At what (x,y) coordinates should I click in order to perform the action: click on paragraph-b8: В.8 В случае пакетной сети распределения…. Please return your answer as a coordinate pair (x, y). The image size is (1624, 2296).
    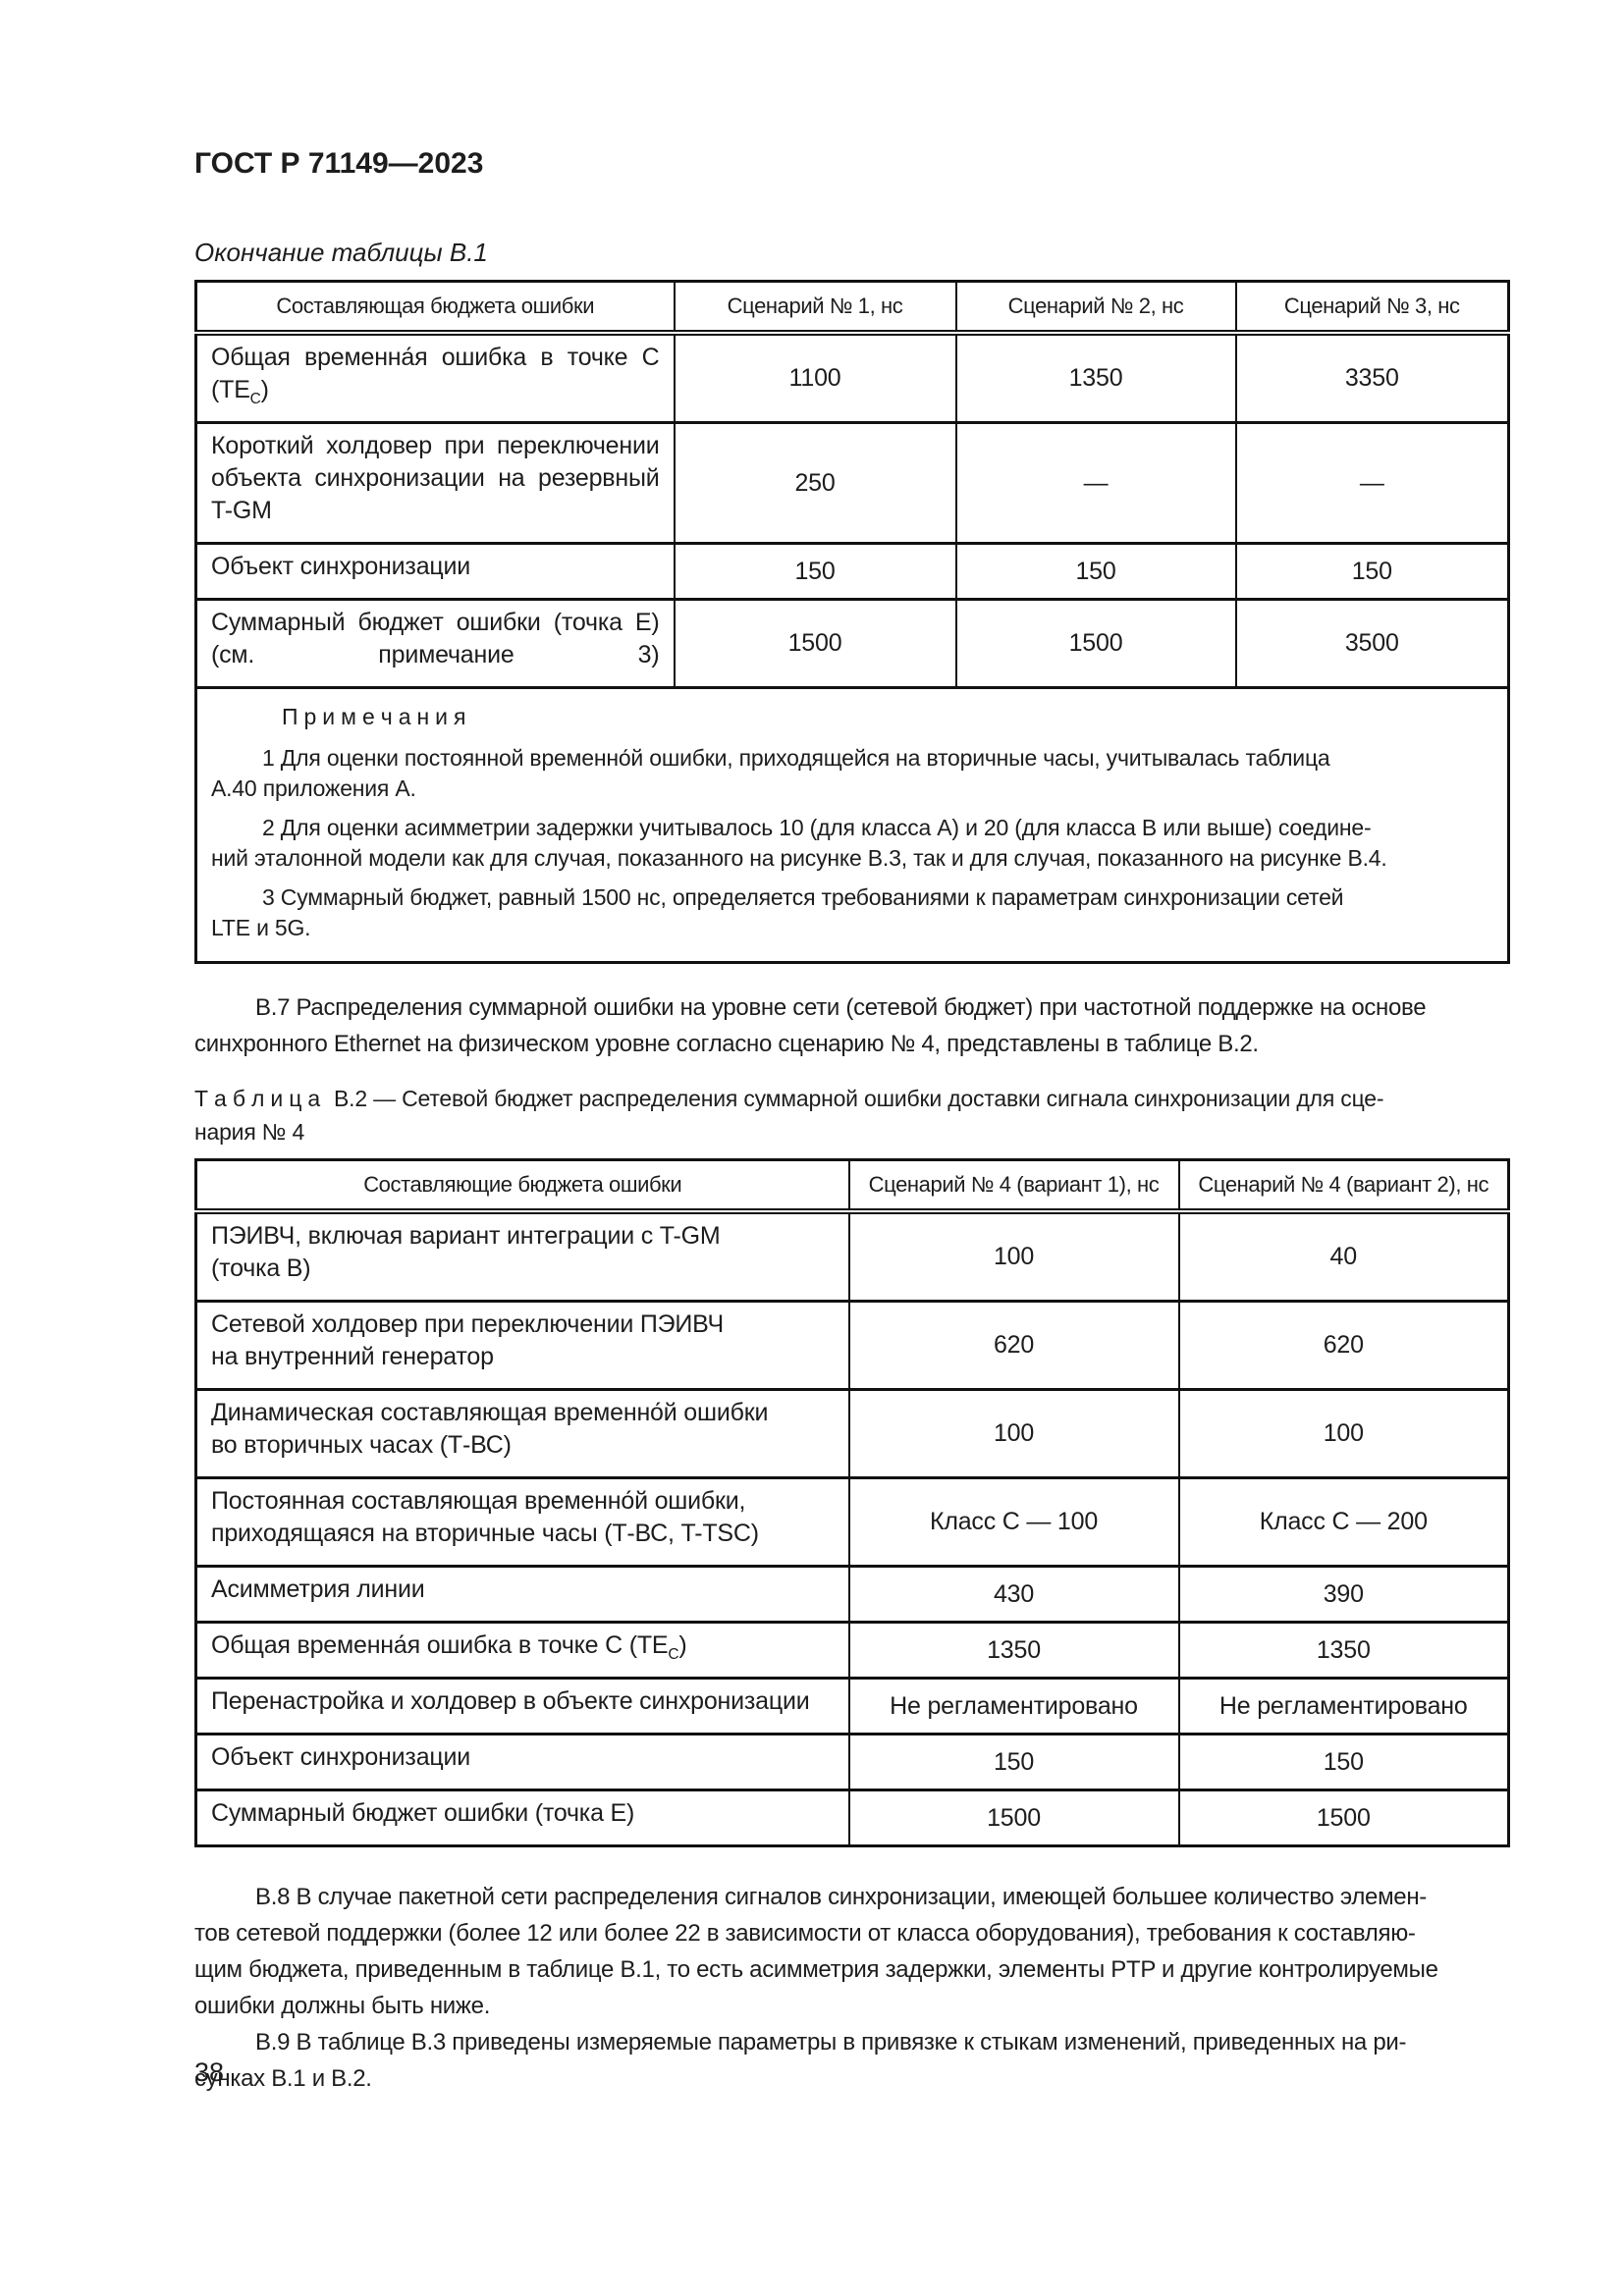
    Looking at the image, I should click on (816, 1951).